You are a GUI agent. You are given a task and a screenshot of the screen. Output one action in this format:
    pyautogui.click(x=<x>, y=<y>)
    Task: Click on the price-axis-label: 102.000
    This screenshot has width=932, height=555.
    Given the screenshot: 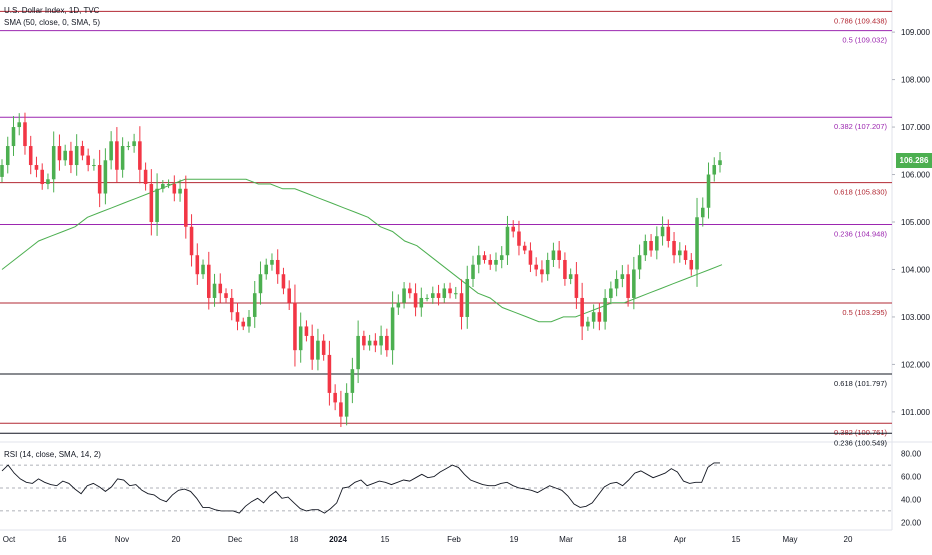 What is the action you would take?
    pyautogui.click(x=915, y=364)
    